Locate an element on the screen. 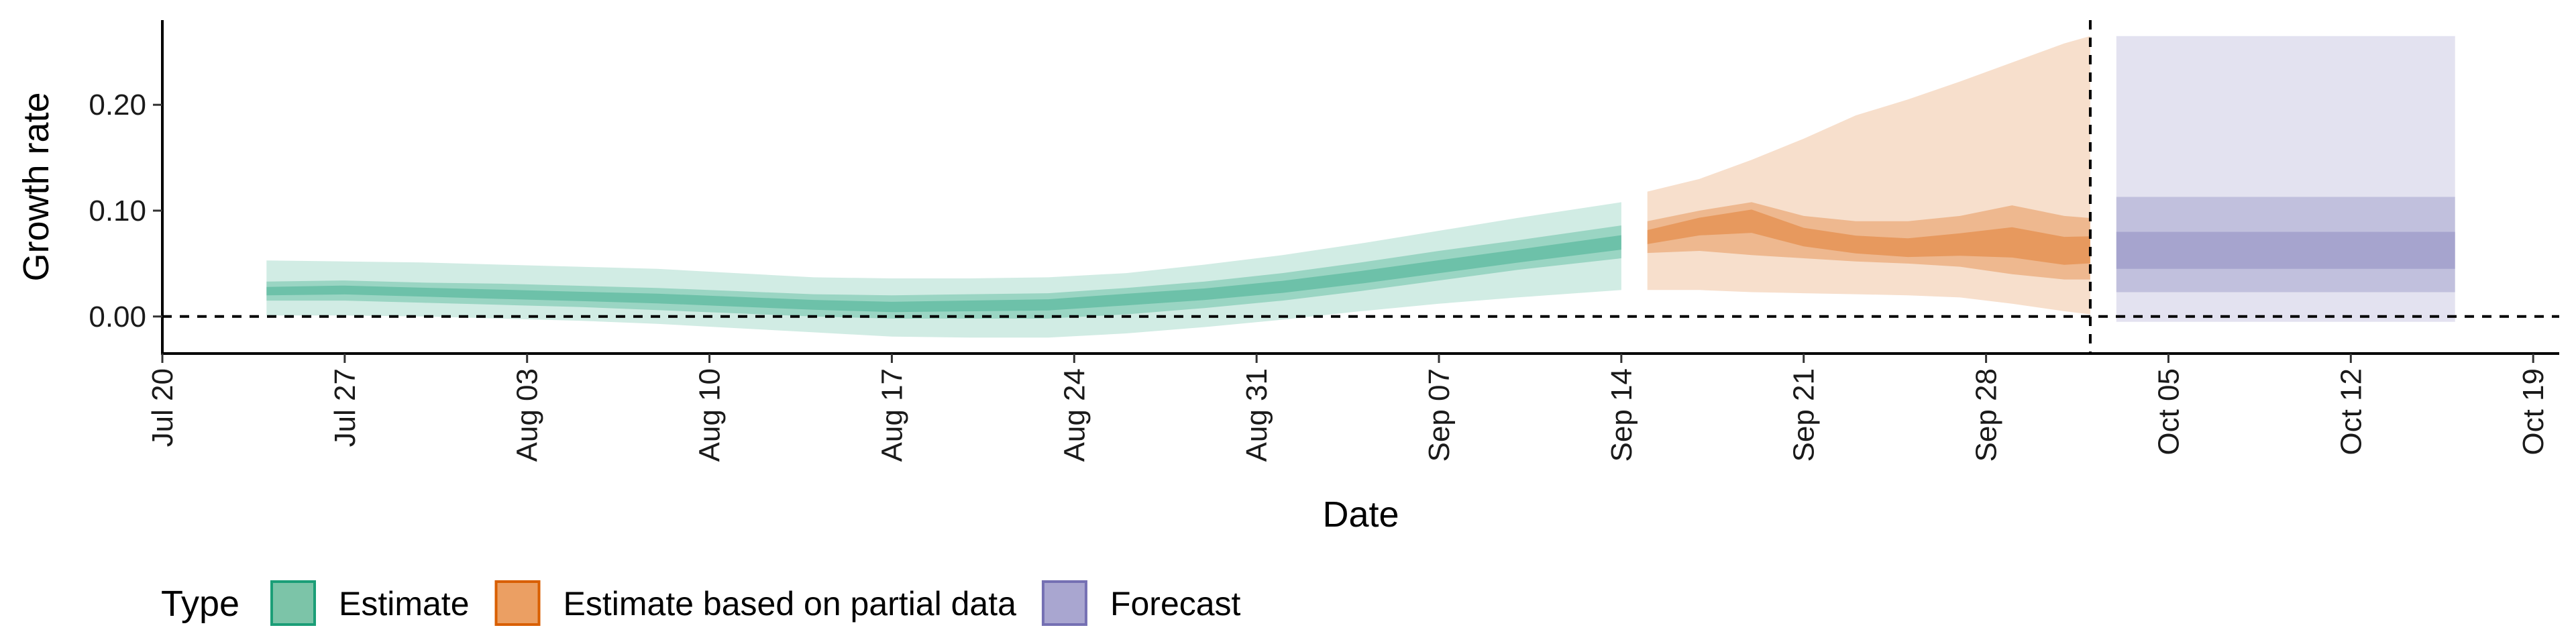  y-tick-label: 0.00 is located at coordinates (117, 317).